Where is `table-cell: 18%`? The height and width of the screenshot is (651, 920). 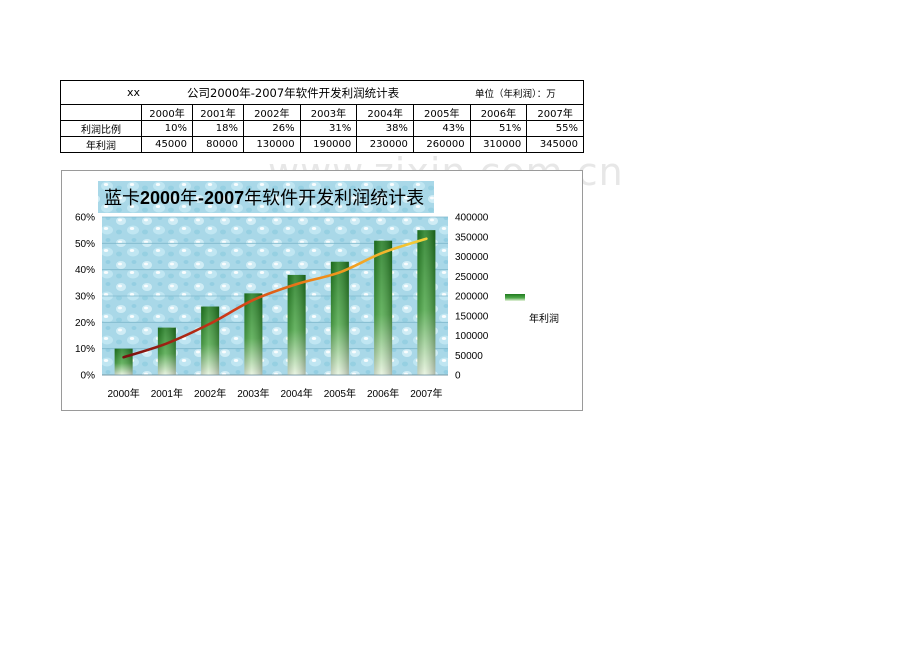 table-cell: 18% is located at coordinates (217, 128).